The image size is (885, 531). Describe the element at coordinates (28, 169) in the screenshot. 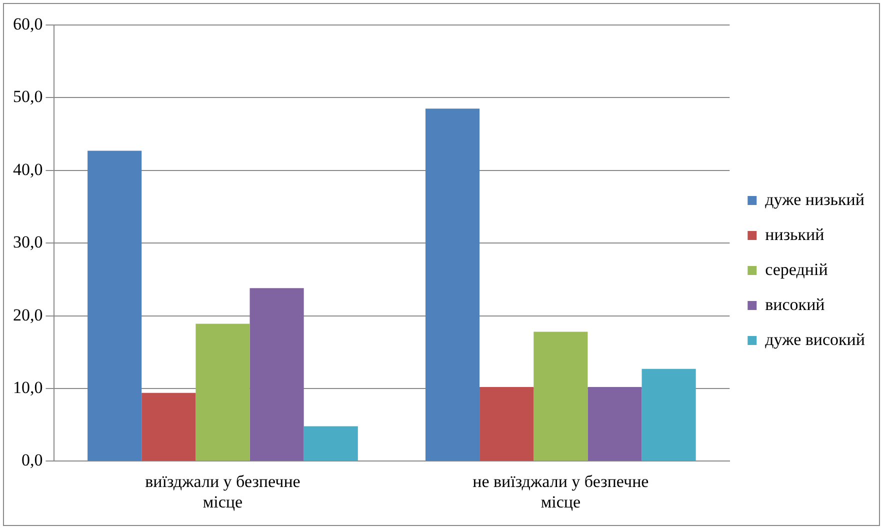

I see `y-tick-label: 40,0` at that location.